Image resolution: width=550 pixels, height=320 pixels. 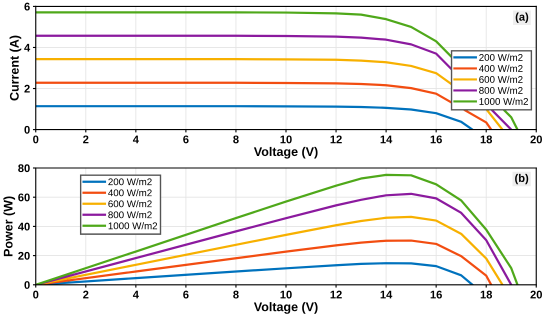 I want to click on y-tick-label: 6, so click(x=27, y=6).